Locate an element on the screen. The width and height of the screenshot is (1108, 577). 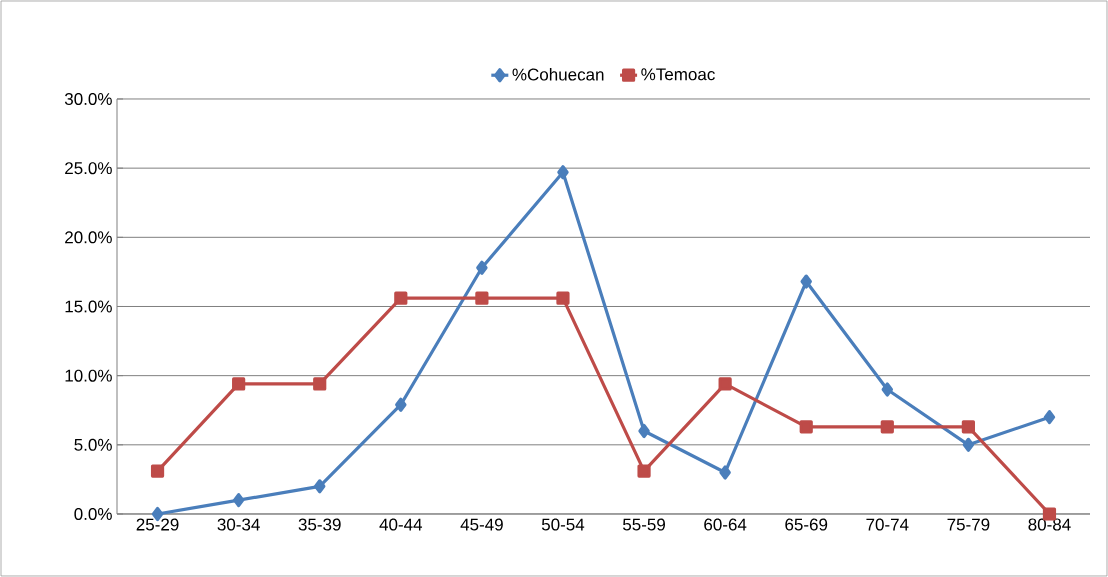
x-tick-label: 50-54 is located at coordinates (563, 524).